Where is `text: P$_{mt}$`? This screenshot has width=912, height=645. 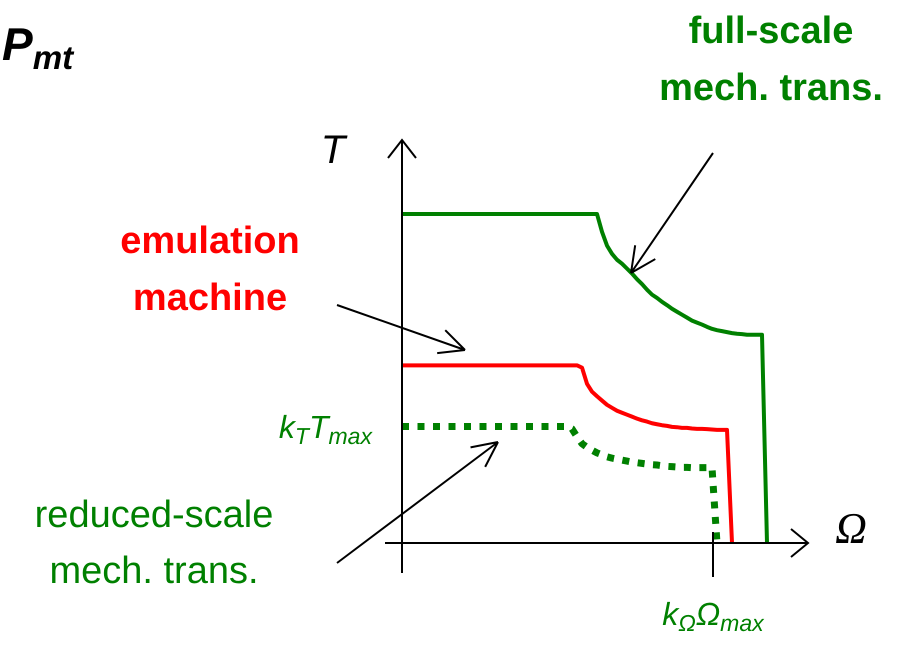
text: P$_{mt}$ is located at coordinates (39, 48).